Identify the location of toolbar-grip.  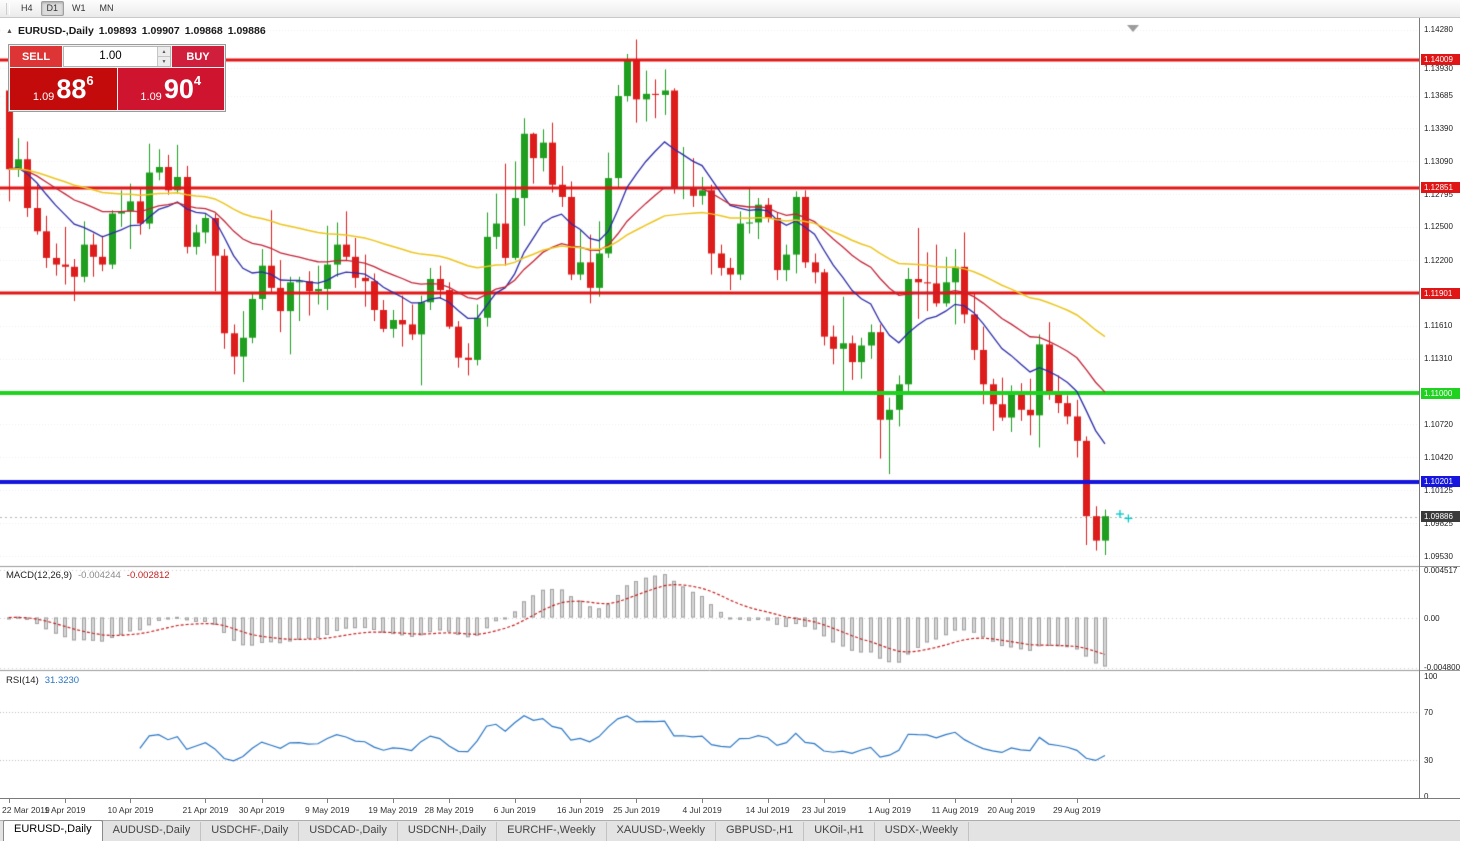
(8, 8).